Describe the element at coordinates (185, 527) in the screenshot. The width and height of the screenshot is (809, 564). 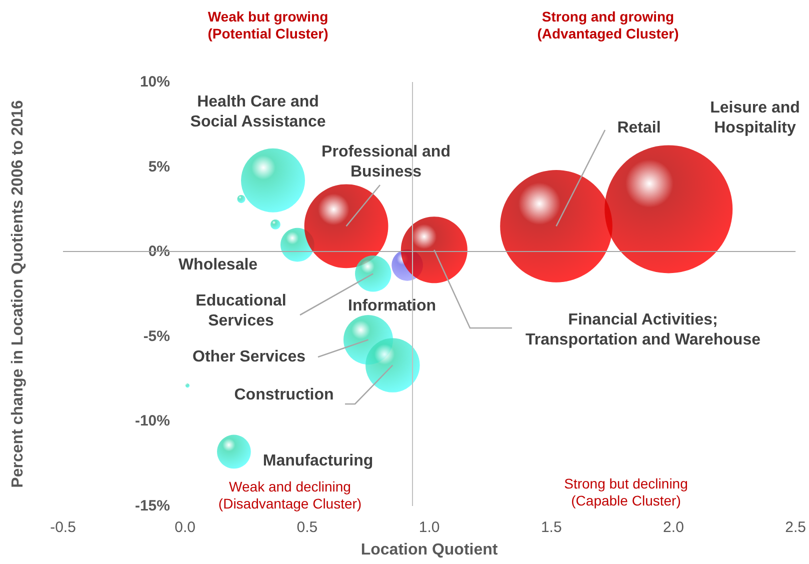
I see `x-tick-label: 0.0` at that location.